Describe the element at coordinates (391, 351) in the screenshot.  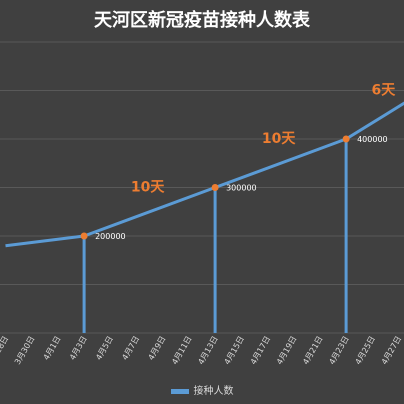
I see `x-tick-label: 4月27日` at that location.